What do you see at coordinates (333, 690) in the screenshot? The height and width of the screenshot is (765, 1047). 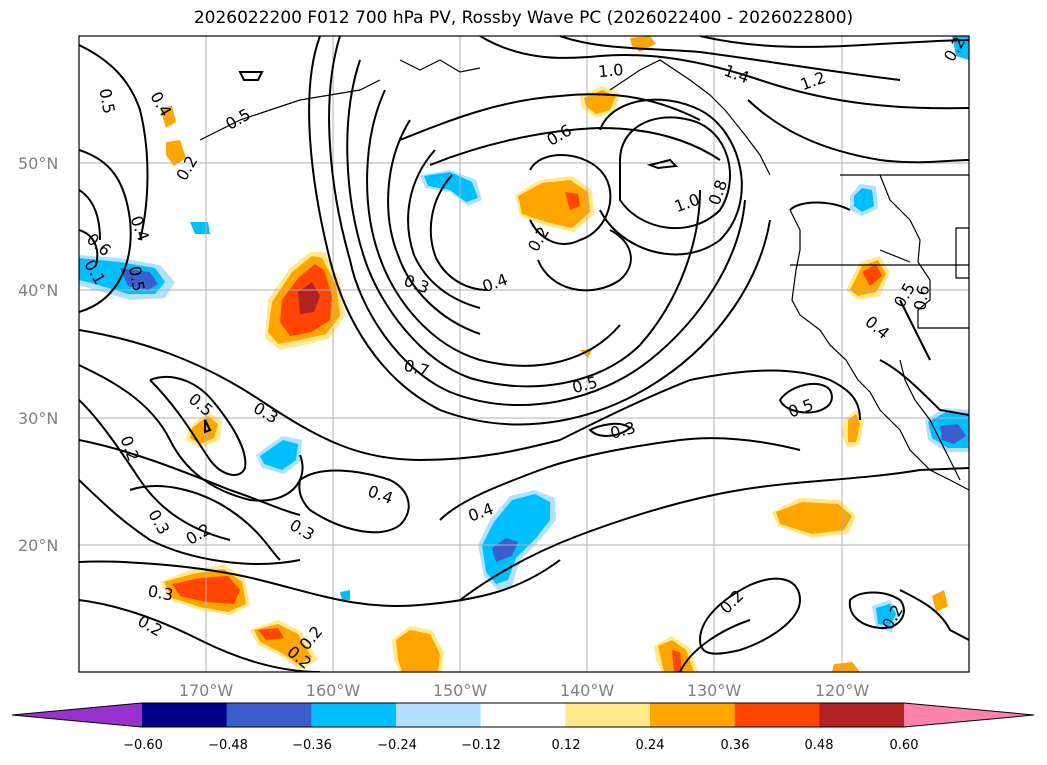 I see `lon-label: 160°W` at bounding box center [333, 690].